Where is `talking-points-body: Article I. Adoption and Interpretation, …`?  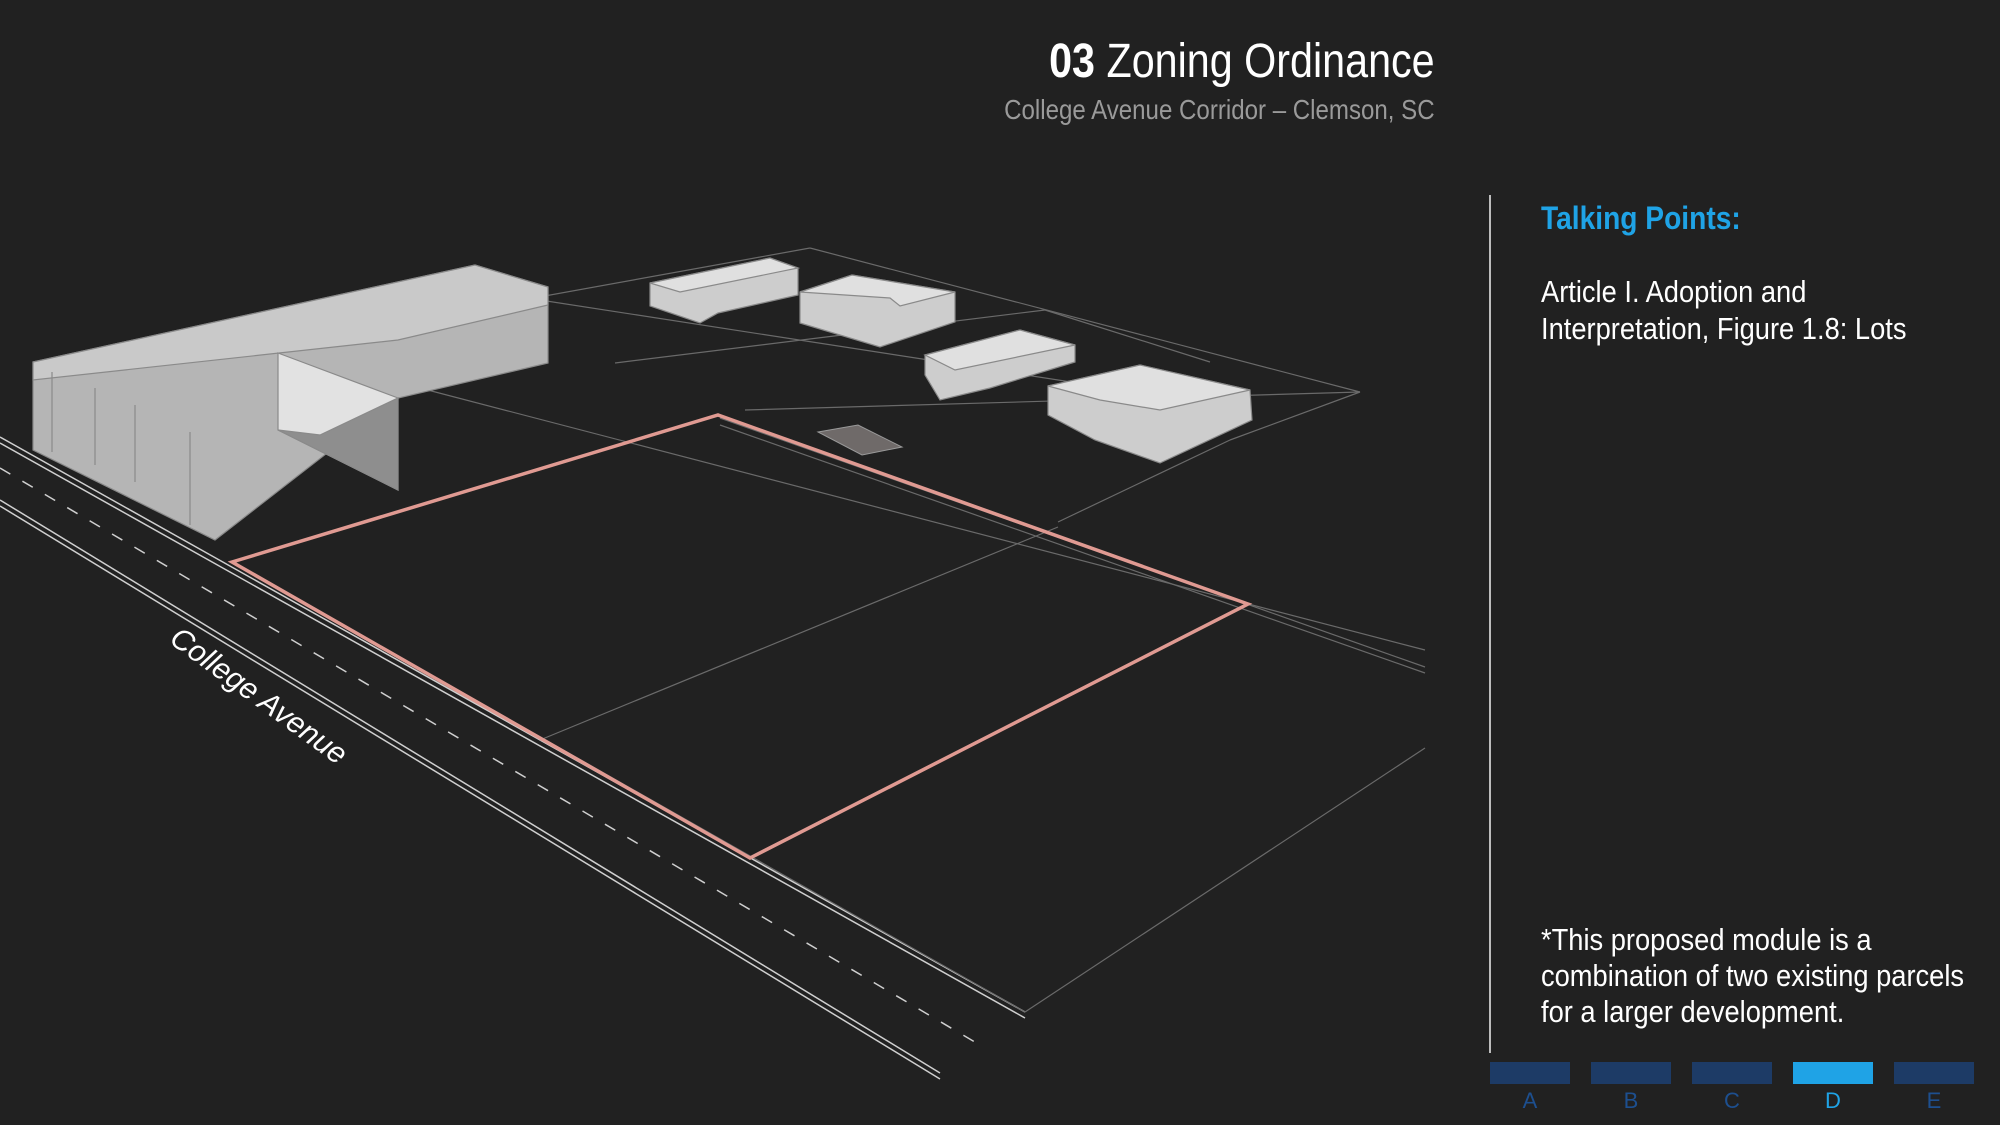
talking-points-body: Article I. Adoption and Interpretation, … is located at coordinates (1724, 310).